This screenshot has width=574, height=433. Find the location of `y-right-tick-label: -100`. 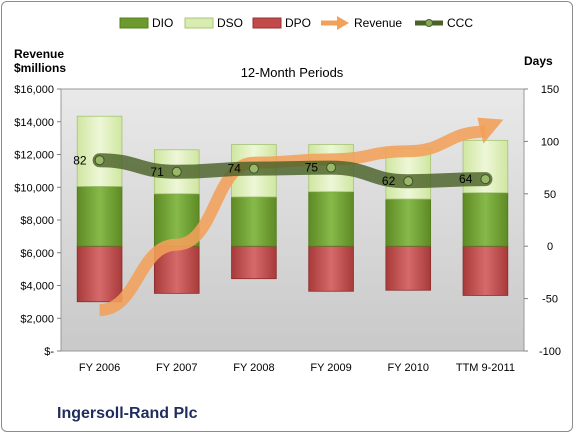

y-right-tick-label: -100 is located at coordinates (550, 352).